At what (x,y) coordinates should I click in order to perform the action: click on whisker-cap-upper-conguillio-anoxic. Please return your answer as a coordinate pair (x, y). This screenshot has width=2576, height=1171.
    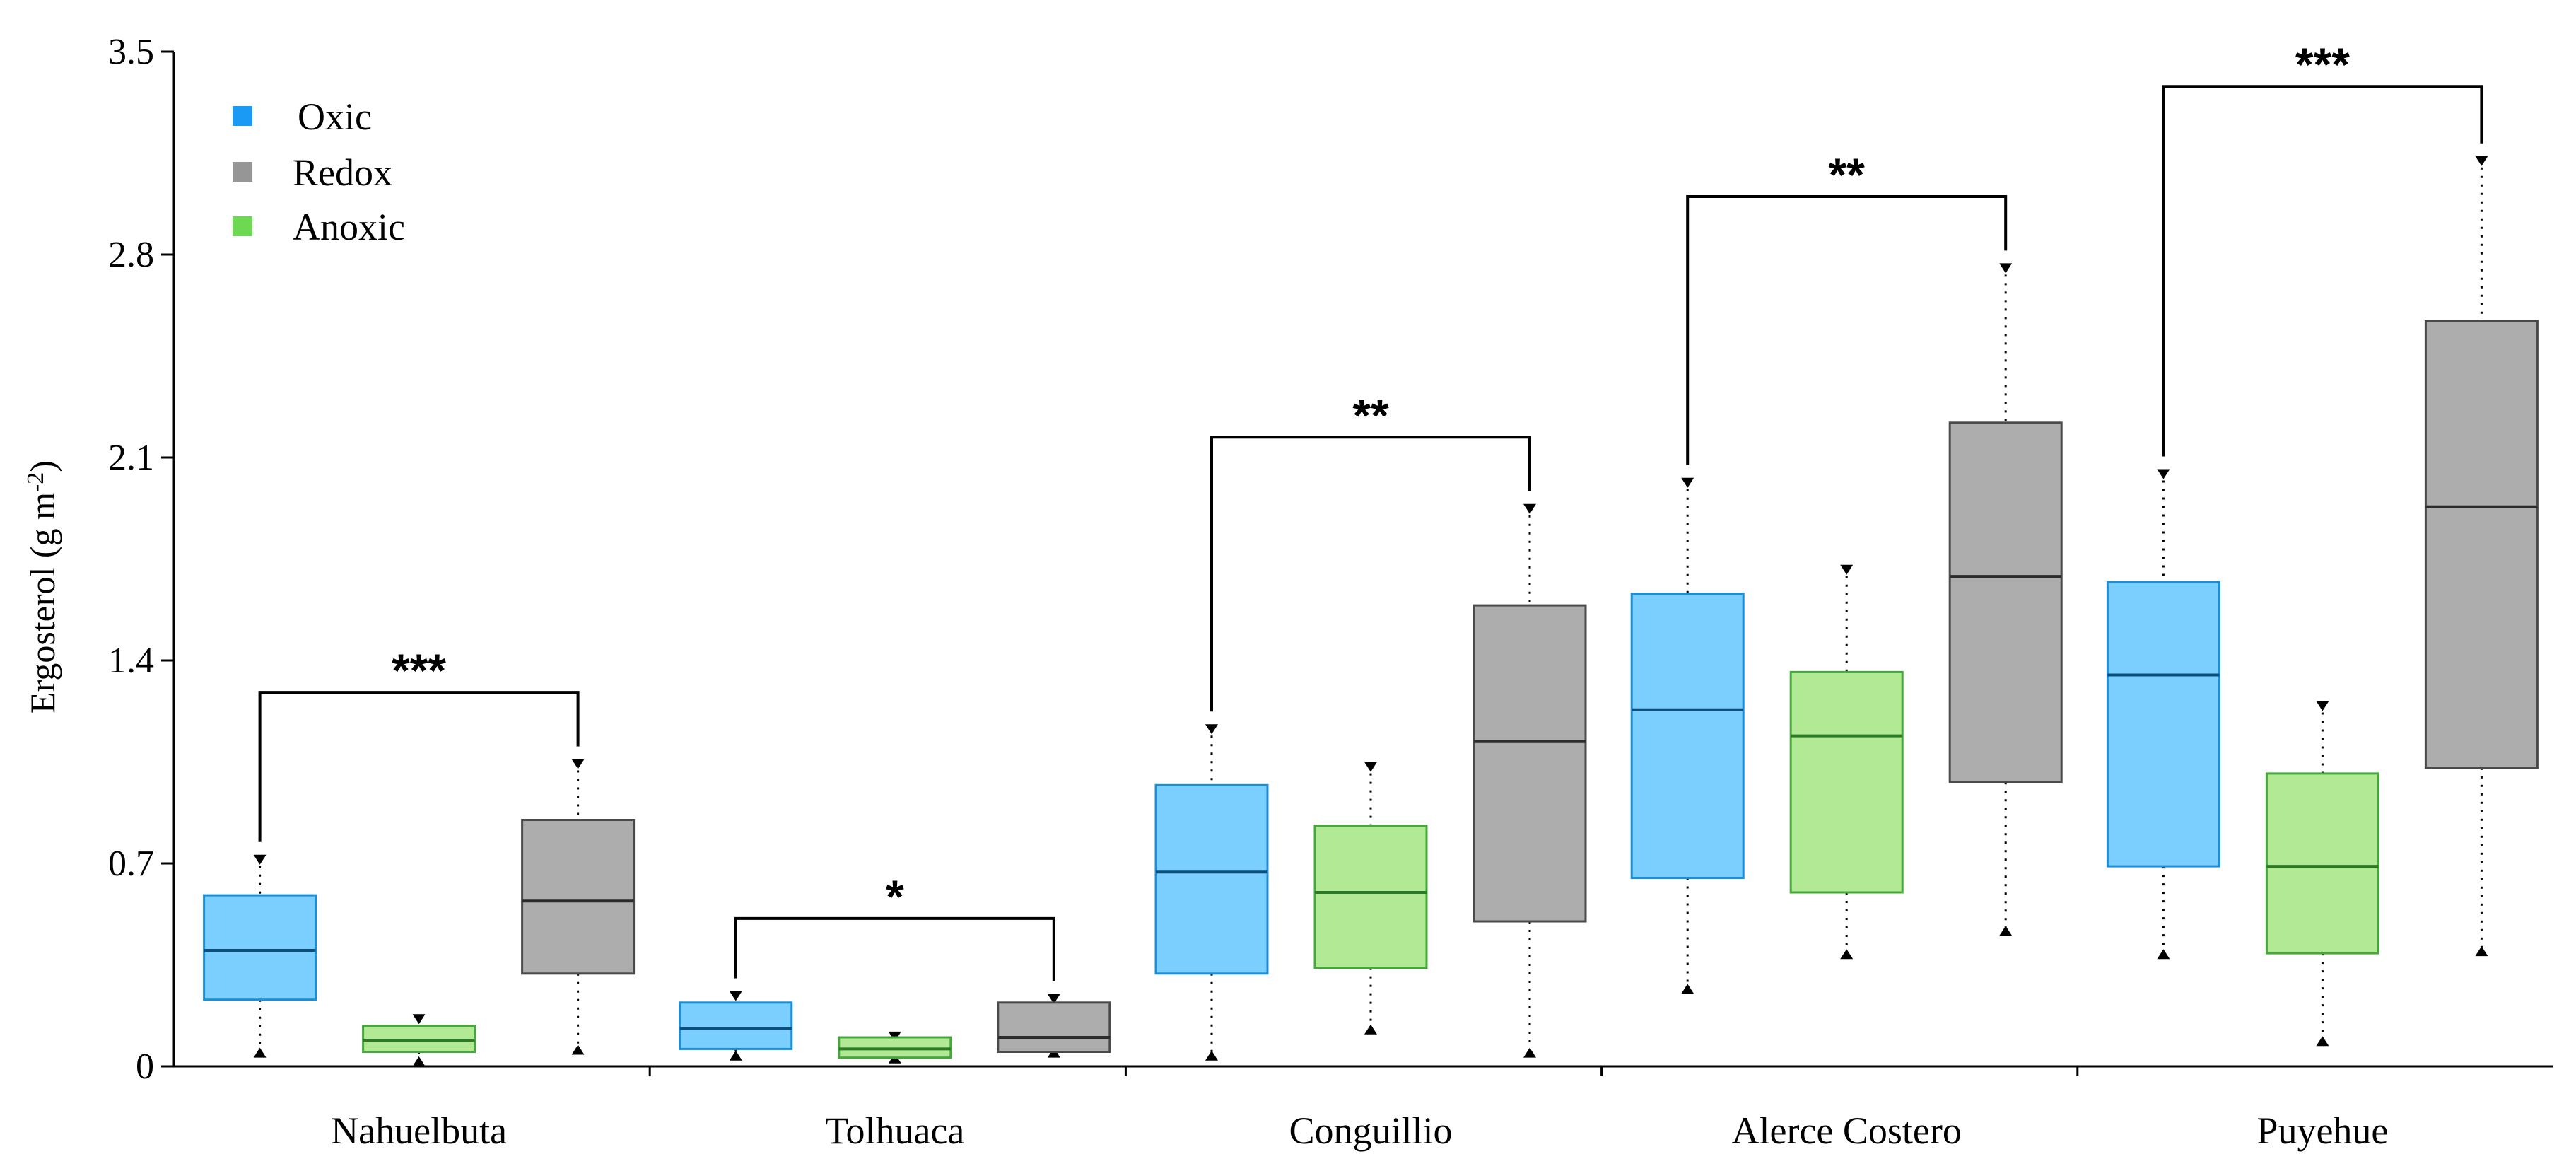
    Looking at the image, I should click on (1371, 767).